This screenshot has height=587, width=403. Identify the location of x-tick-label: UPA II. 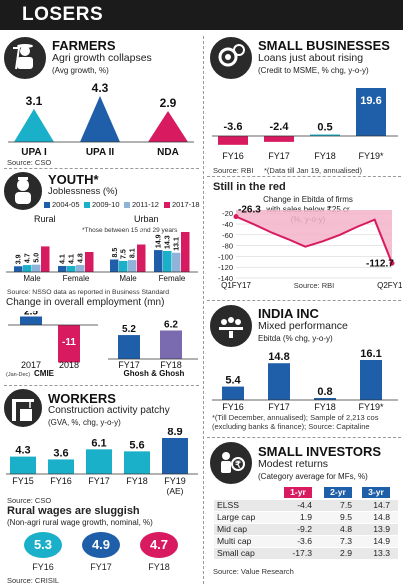
(100, 152).